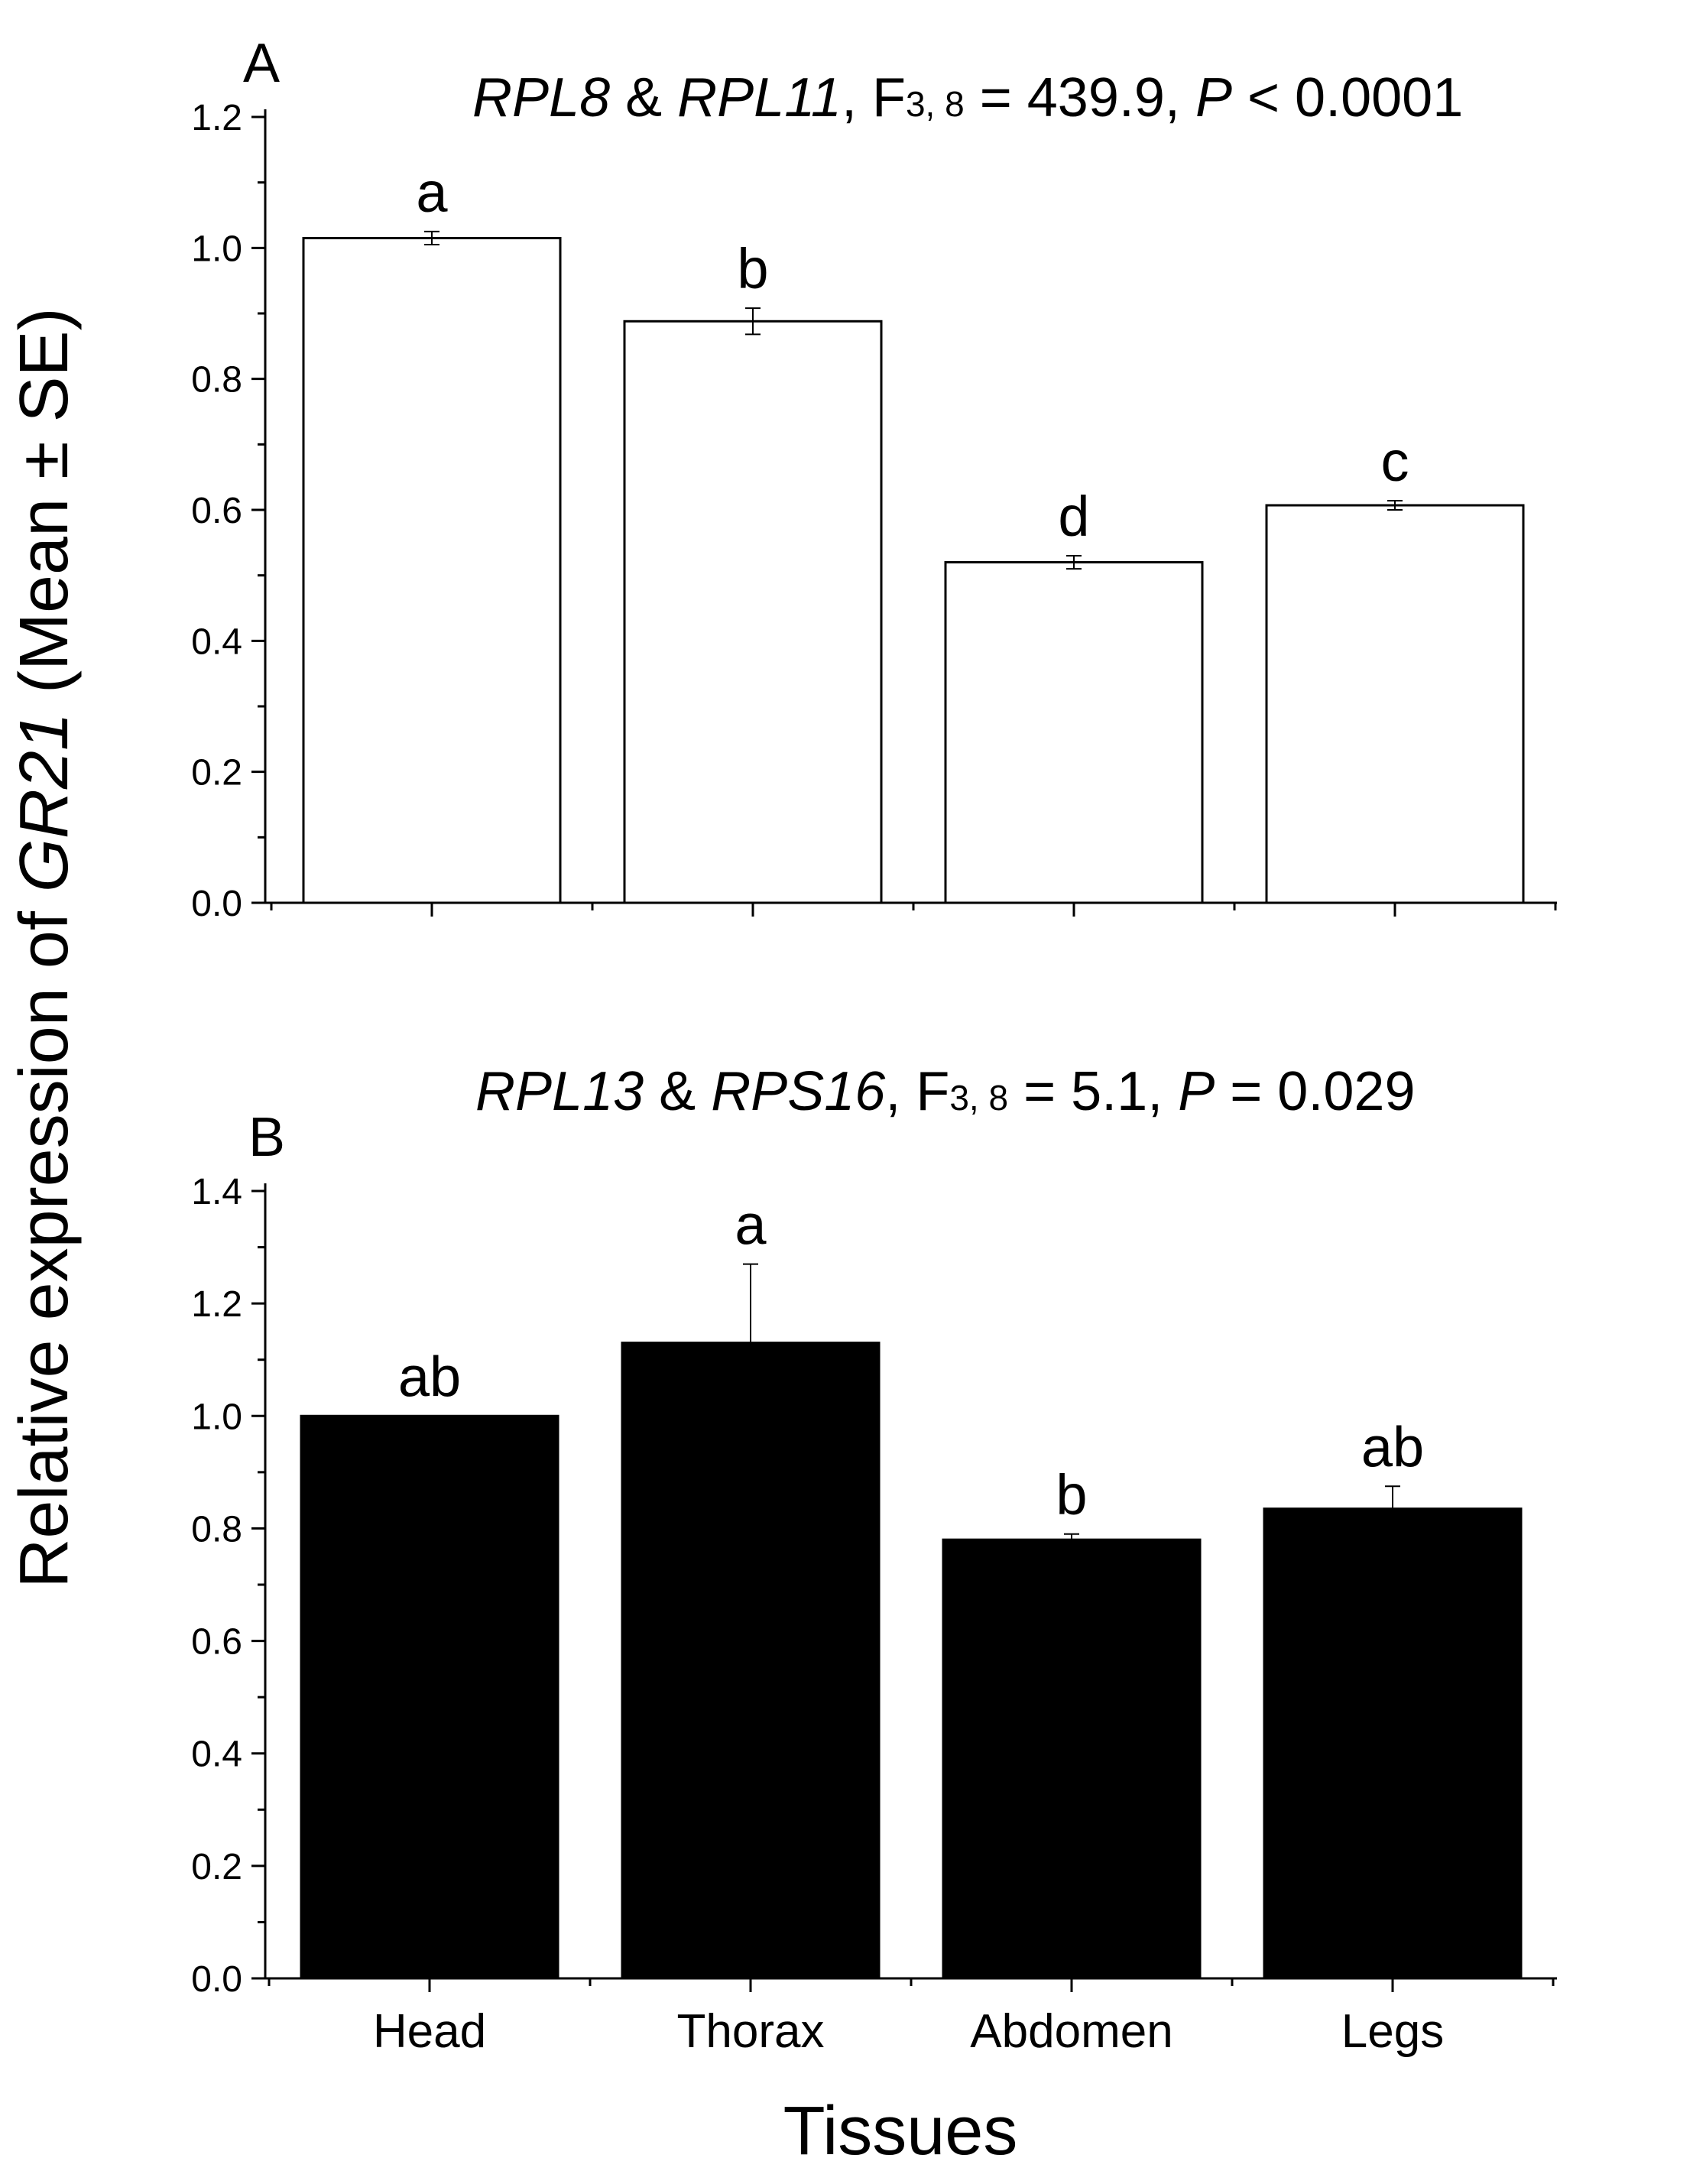 Image resolution: width=1706 pixels, height=2184 pixels. Describe the element at coordinates (759, 97) in the screenshot. I see `panel-a-ref-gene-2: RPL11` at that location.